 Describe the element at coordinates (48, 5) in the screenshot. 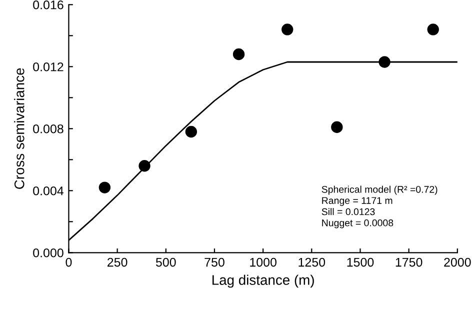

I see `y-tick-label: 0.016` at that location.